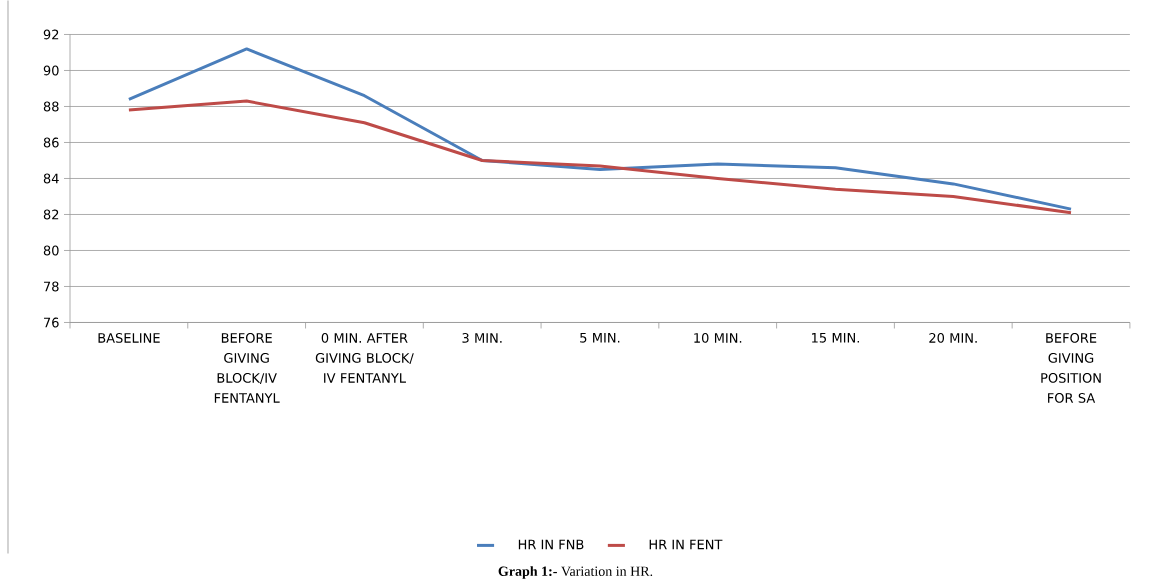 Image resolution: width=1151 pixels, height=583 pixels. I want to click on y-tick-label: 90, so click(51, 70).